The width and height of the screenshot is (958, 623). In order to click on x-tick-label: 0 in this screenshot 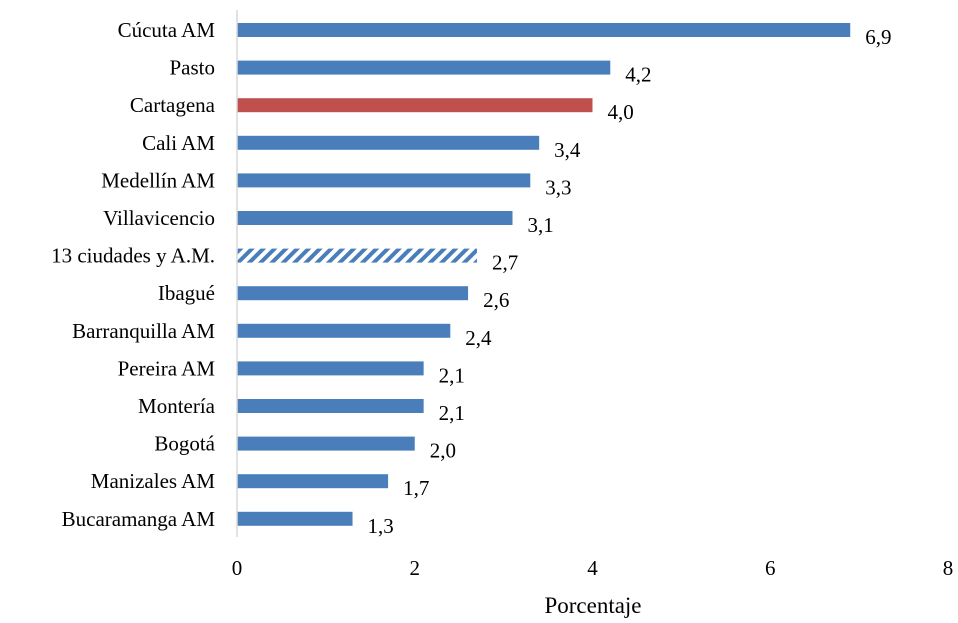, I will do `click(237, 568)`.